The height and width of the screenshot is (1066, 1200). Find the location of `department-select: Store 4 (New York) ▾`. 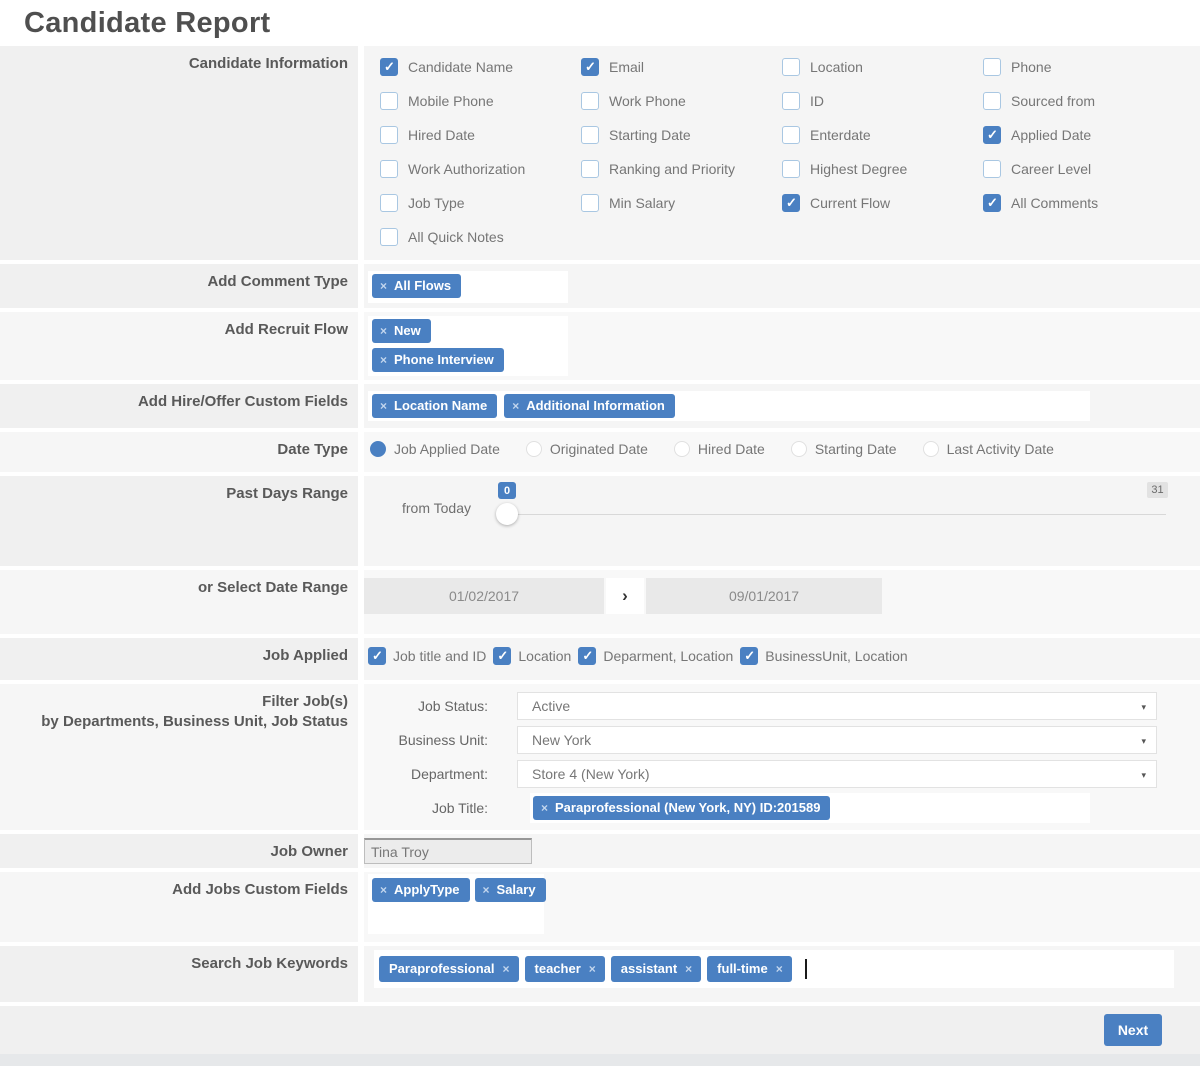

department-select: Store 4 (New York) ▾ is located at coordinates (837, 774).